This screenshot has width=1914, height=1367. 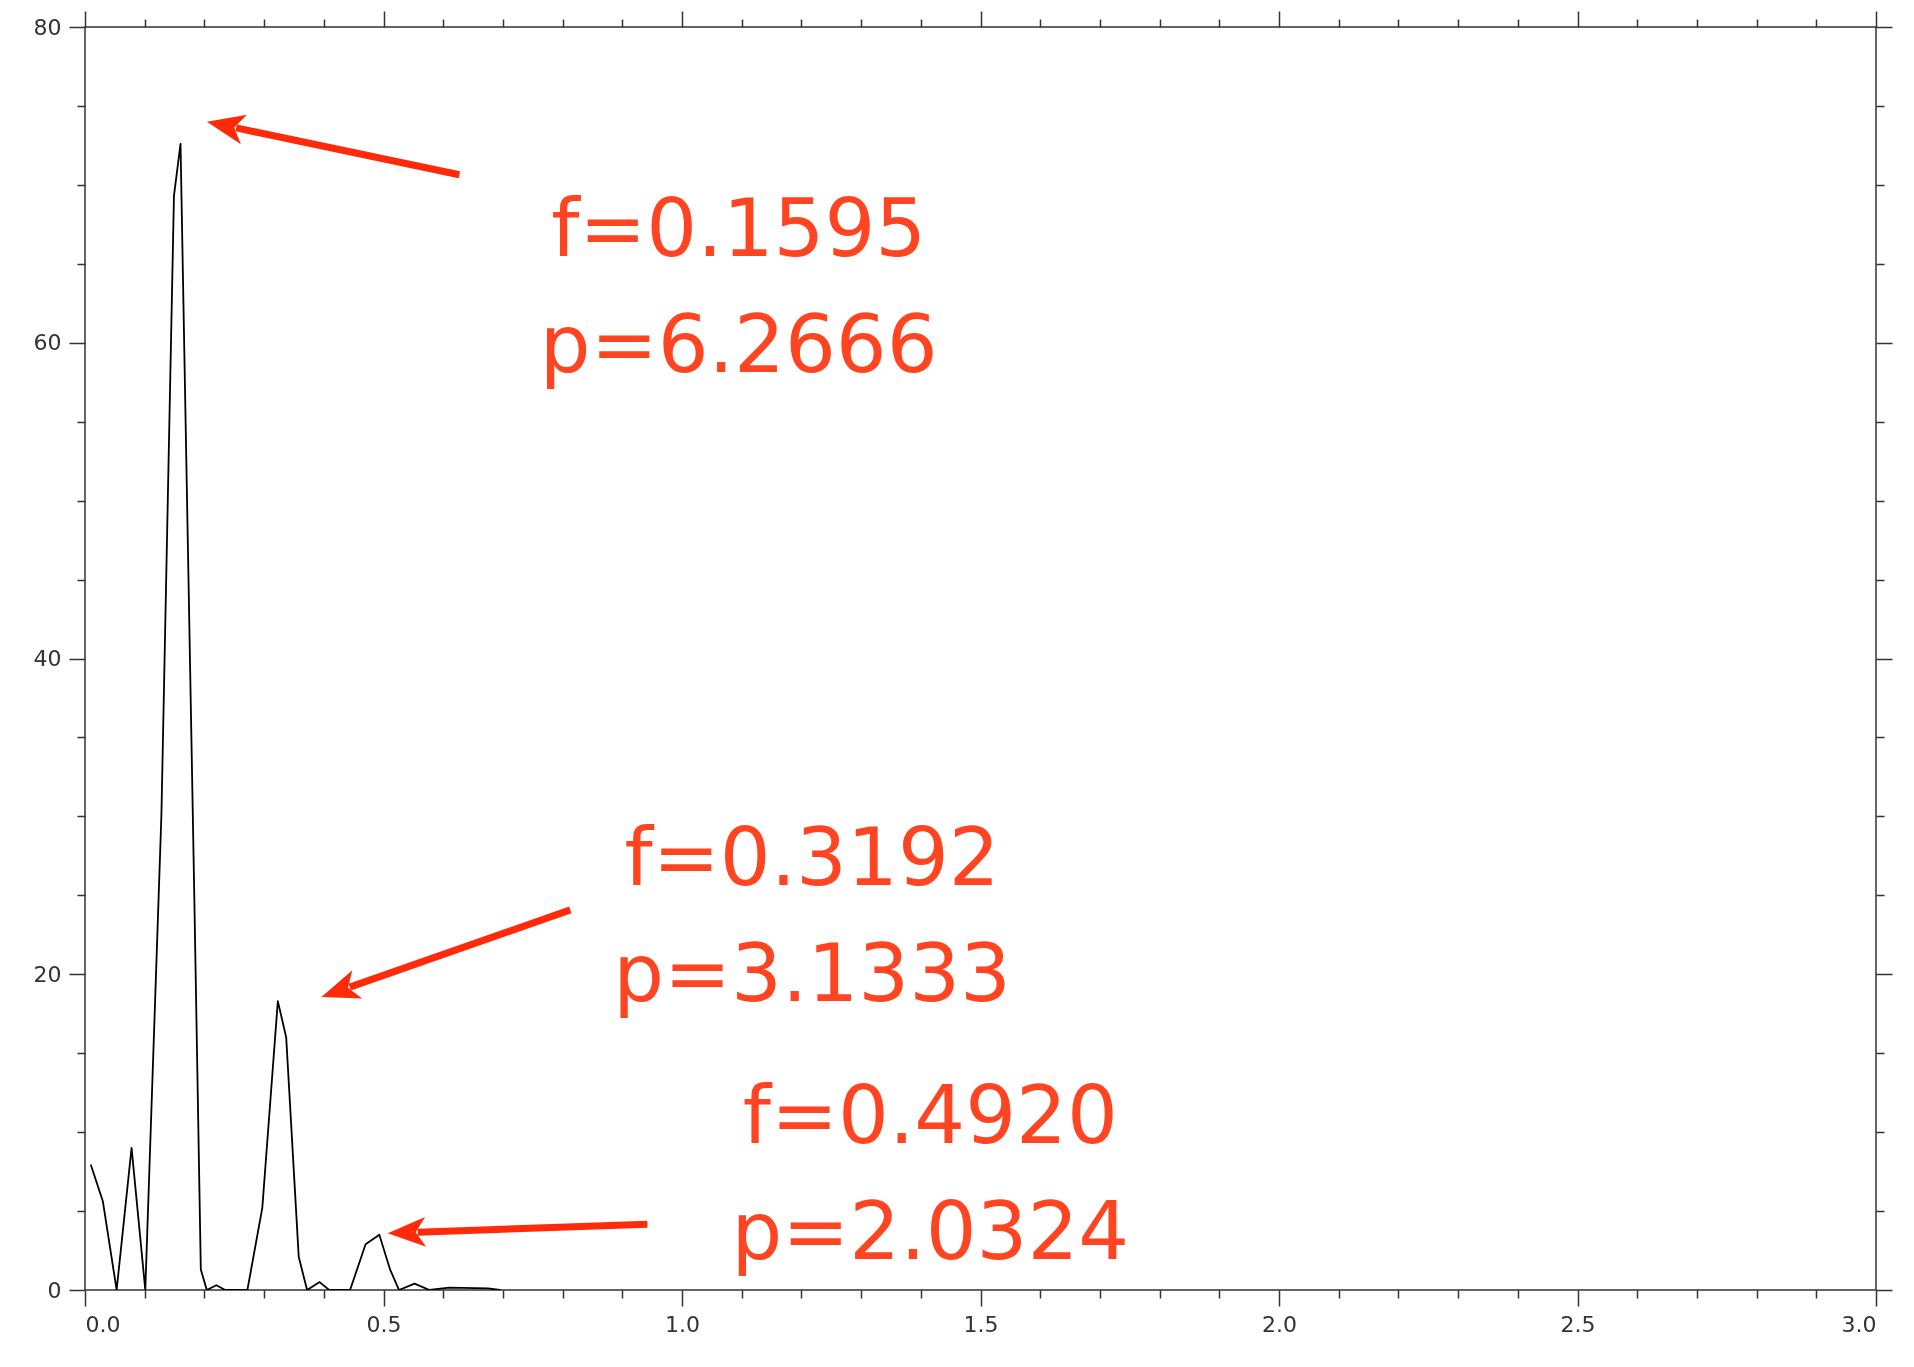 I want to click on x-tick-label: 1.5, so click(x=981, y=1324).